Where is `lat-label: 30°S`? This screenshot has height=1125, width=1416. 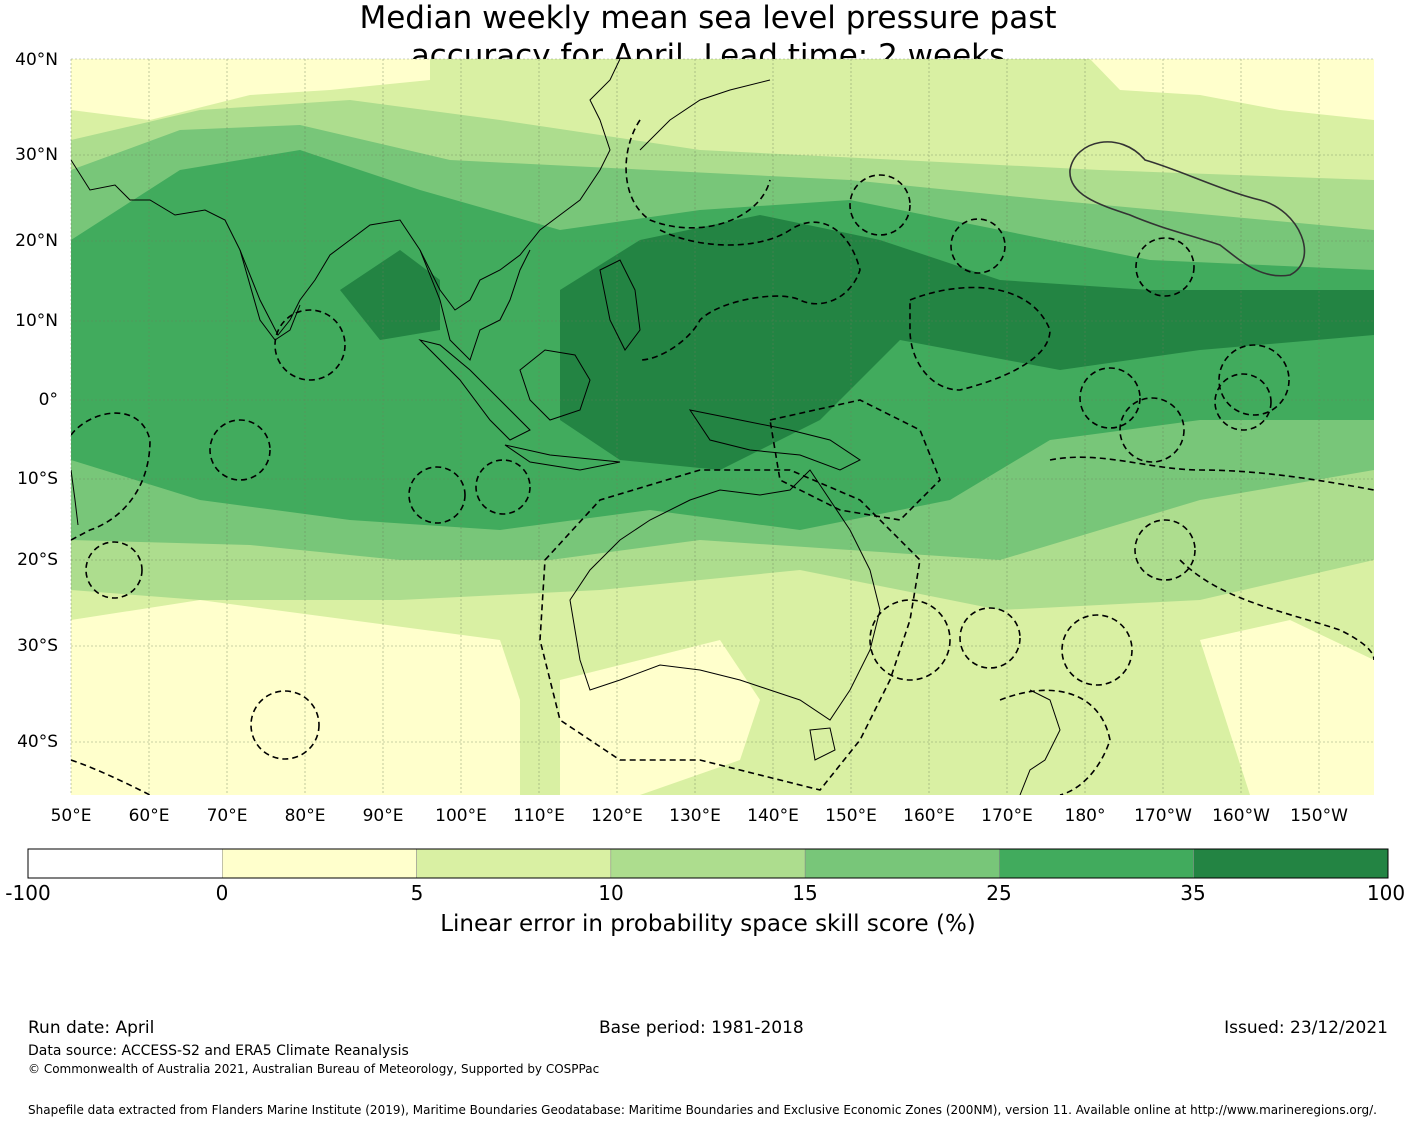 lat-label: 30°S is located at coordinates (37, 646).